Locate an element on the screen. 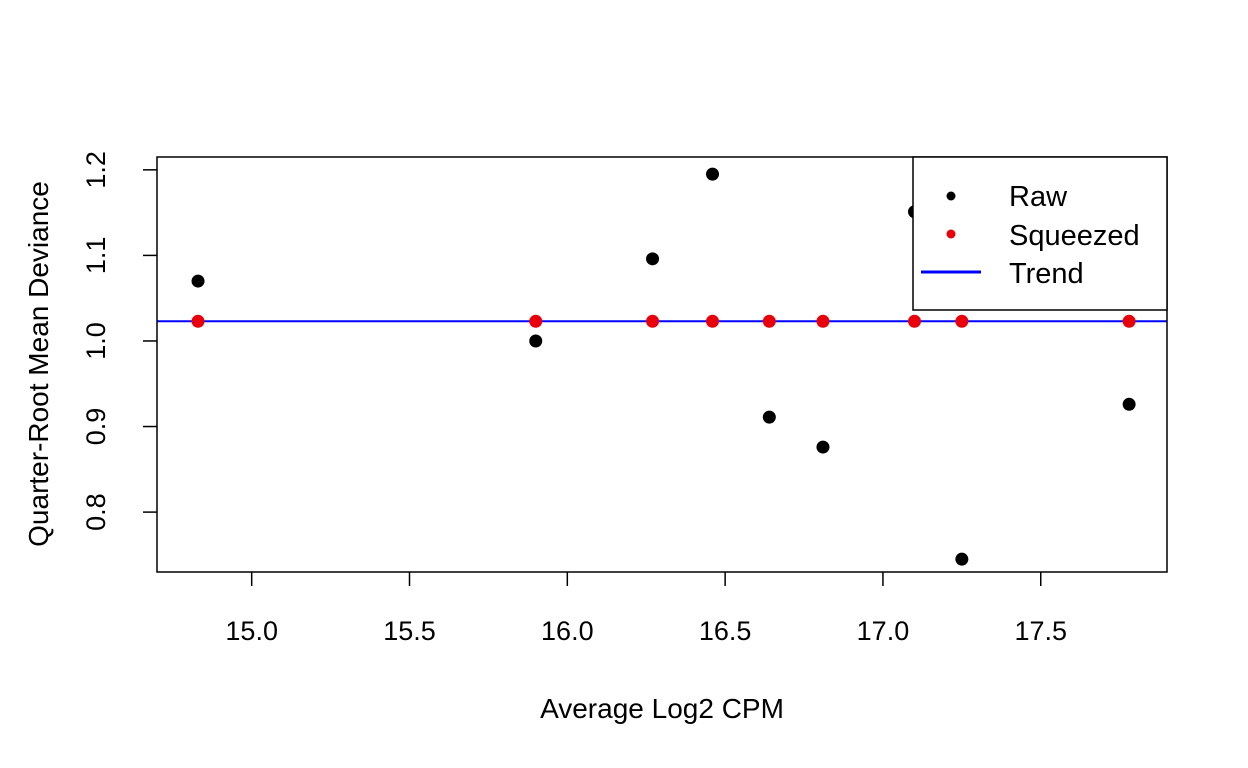 The image size is (1248, 768). legend-raw-label: Raw is located at coordinates (1038, 197).